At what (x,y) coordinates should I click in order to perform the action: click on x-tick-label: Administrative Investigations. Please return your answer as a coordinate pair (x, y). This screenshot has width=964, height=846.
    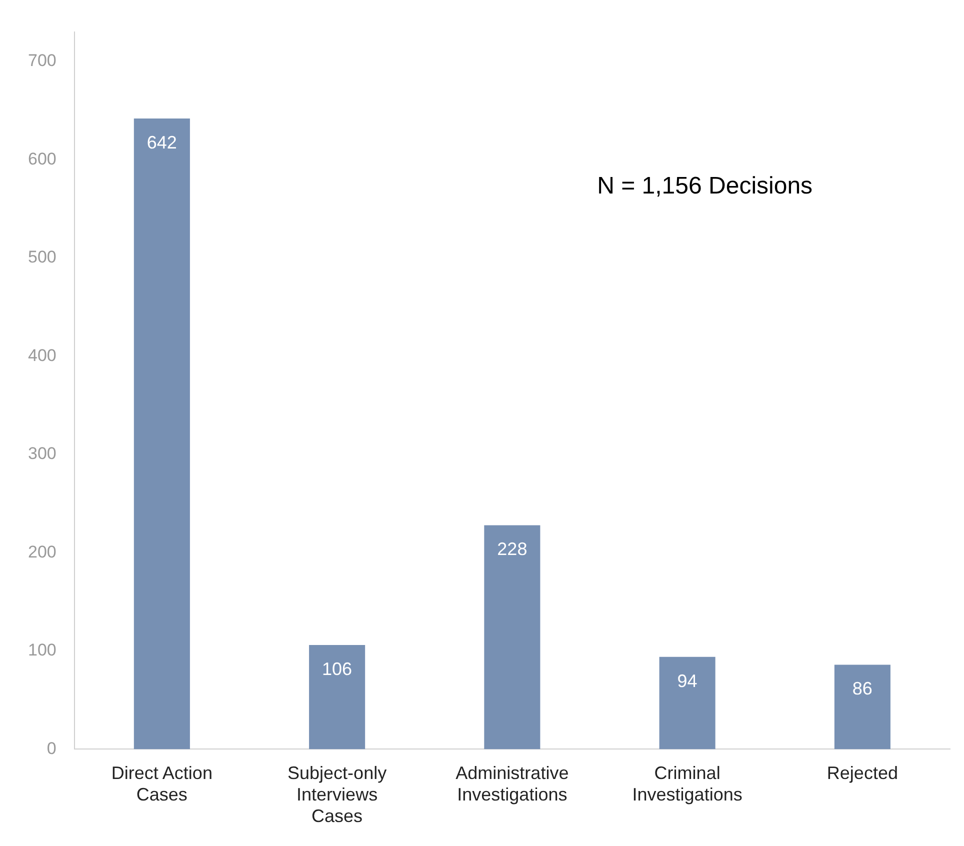
    Looking at the image, I should click on (512, 783).